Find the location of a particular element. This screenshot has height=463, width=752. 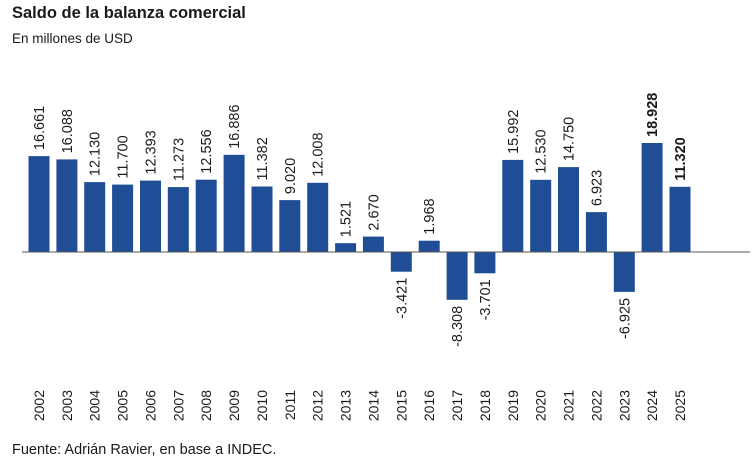

bar-2022 is located at coordinates (596, 232).